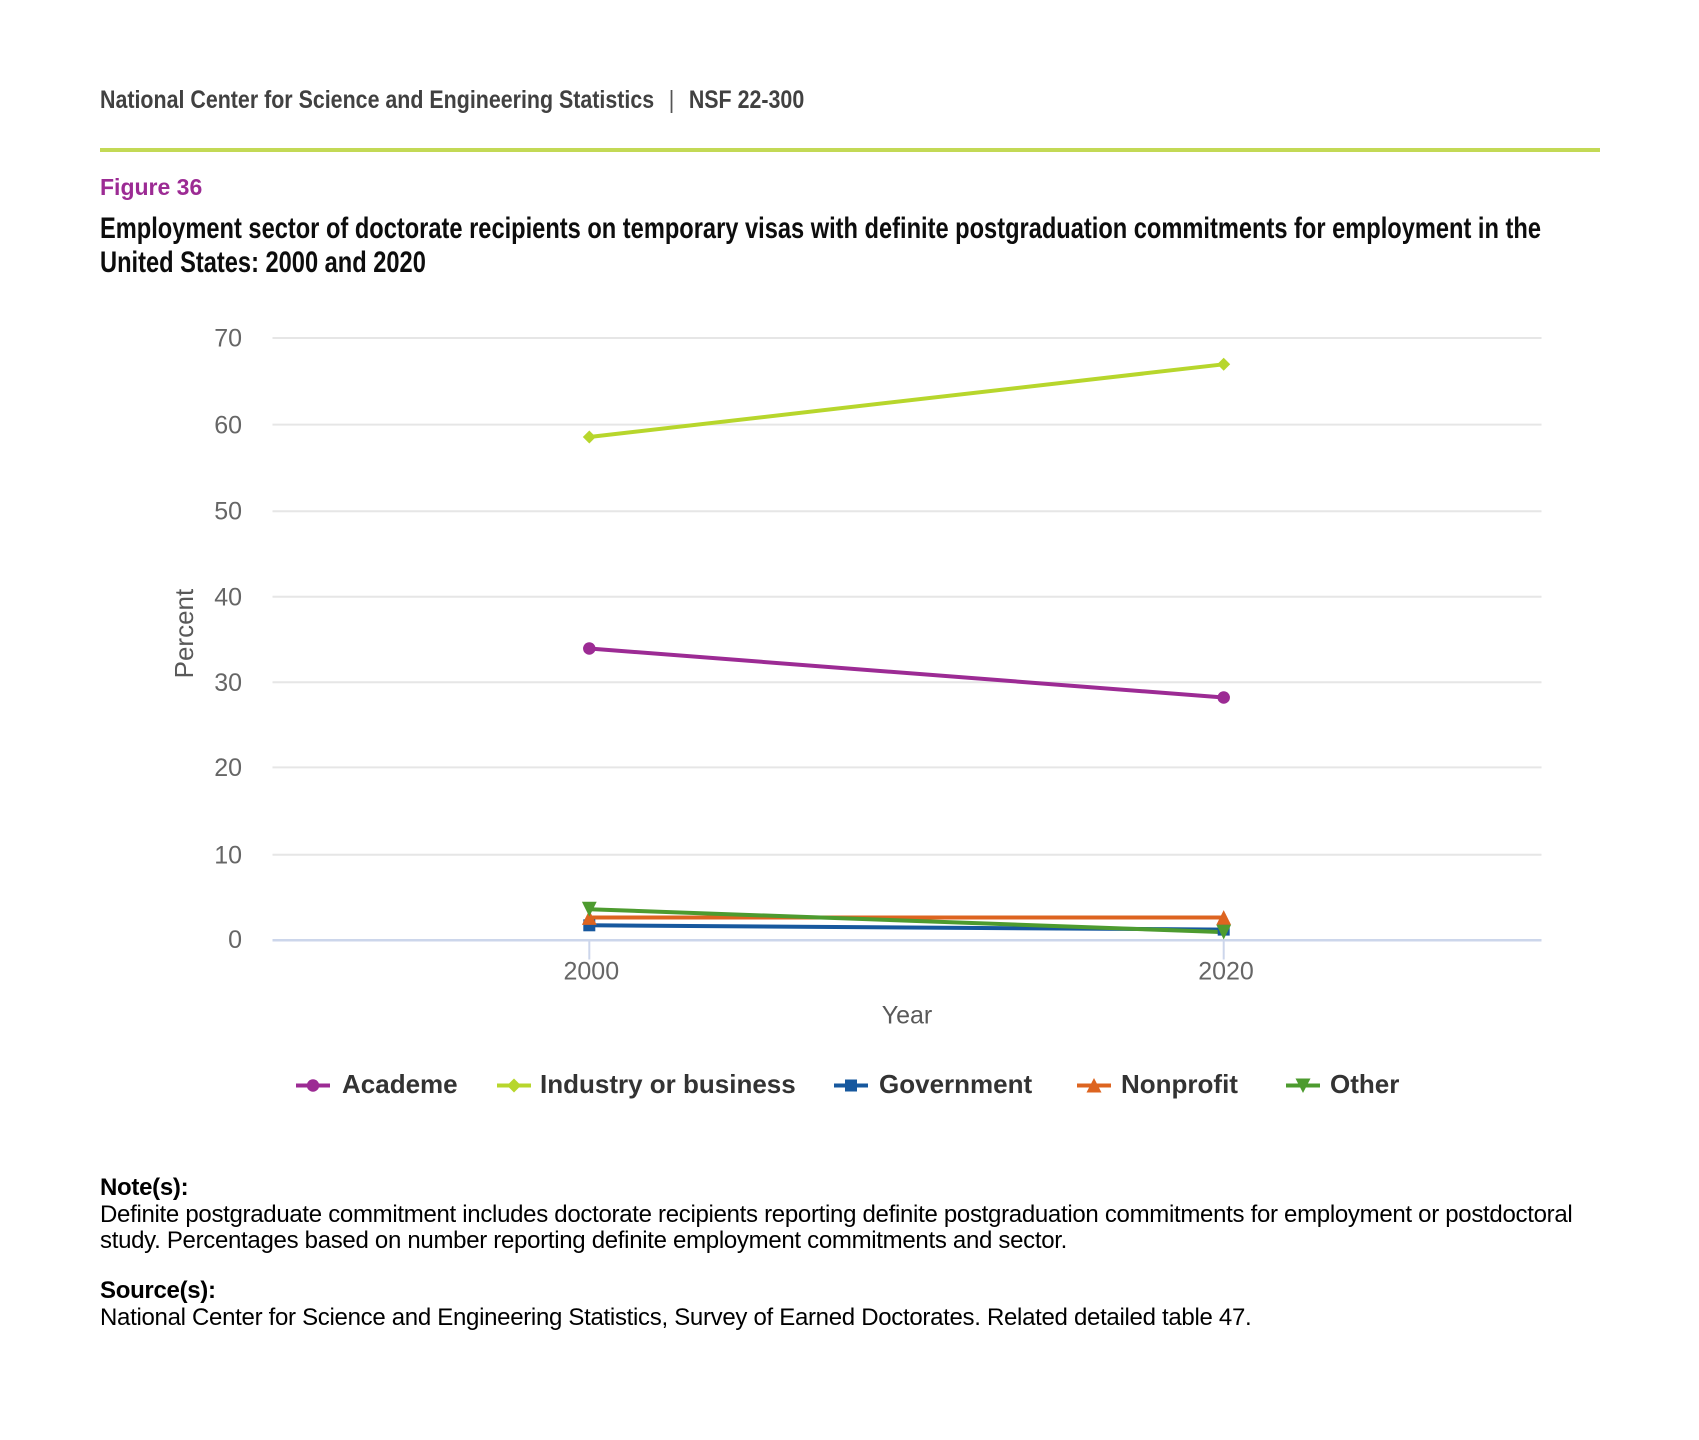  I want to click on svg-text: Industry or business, so click(668, 1084).